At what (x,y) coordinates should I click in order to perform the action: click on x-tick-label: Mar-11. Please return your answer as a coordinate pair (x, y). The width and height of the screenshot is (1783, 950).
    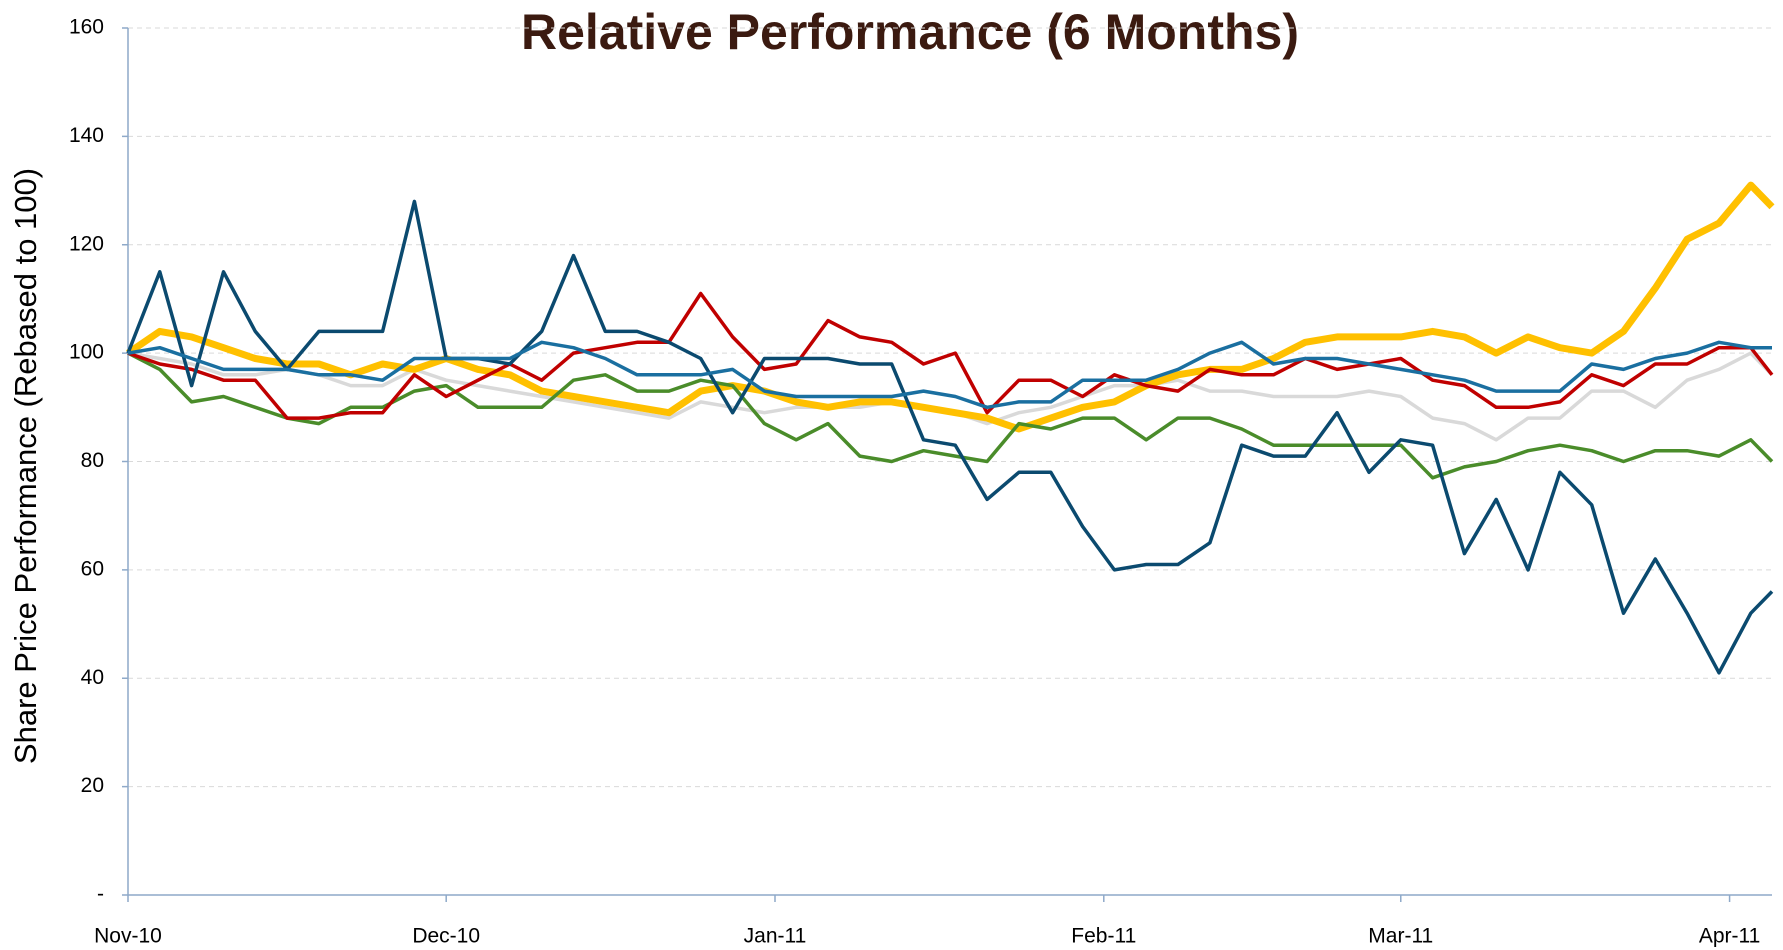
    Looking at the image, I should click on (1400, 936).